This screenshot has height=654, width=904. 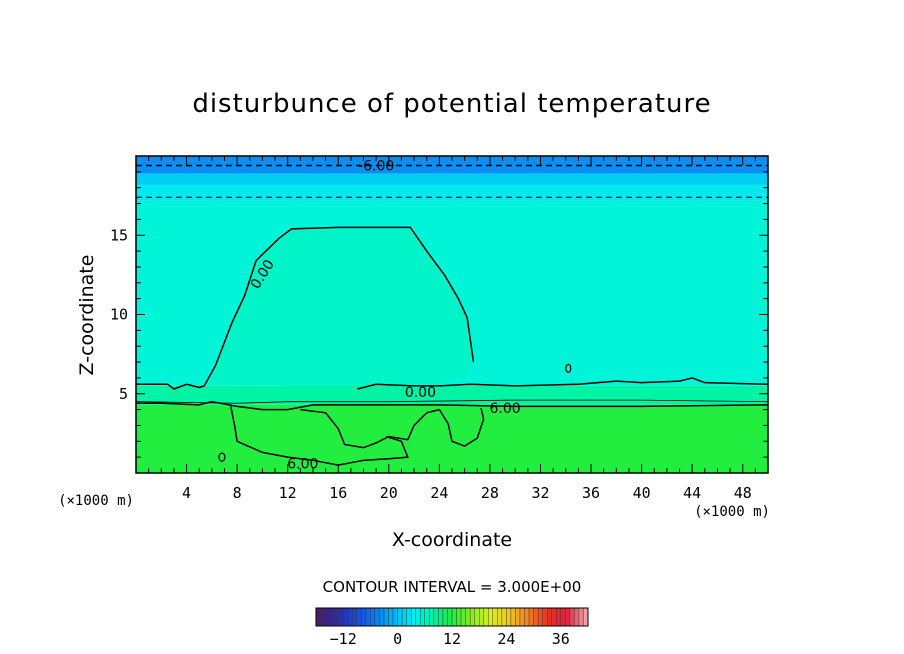 What do you see at coordinates (452, 540) in the screenshot?
I see `x-axis-label: X-coordinate` at bounding box center [452, 540].